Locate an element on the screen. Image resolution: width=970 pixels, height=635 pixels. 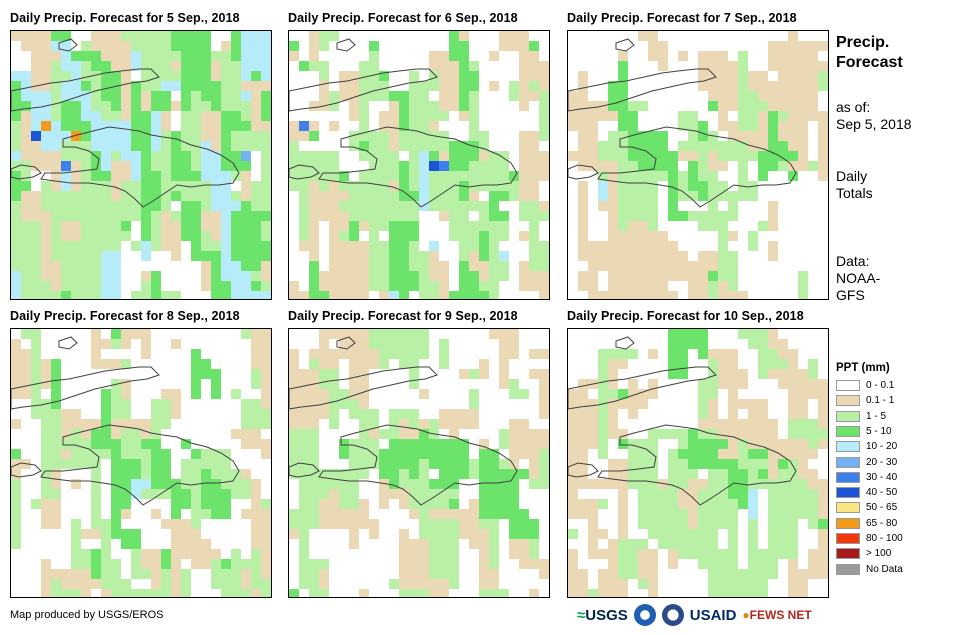
coastline-hispaniola is located at coordinates (697, 167).